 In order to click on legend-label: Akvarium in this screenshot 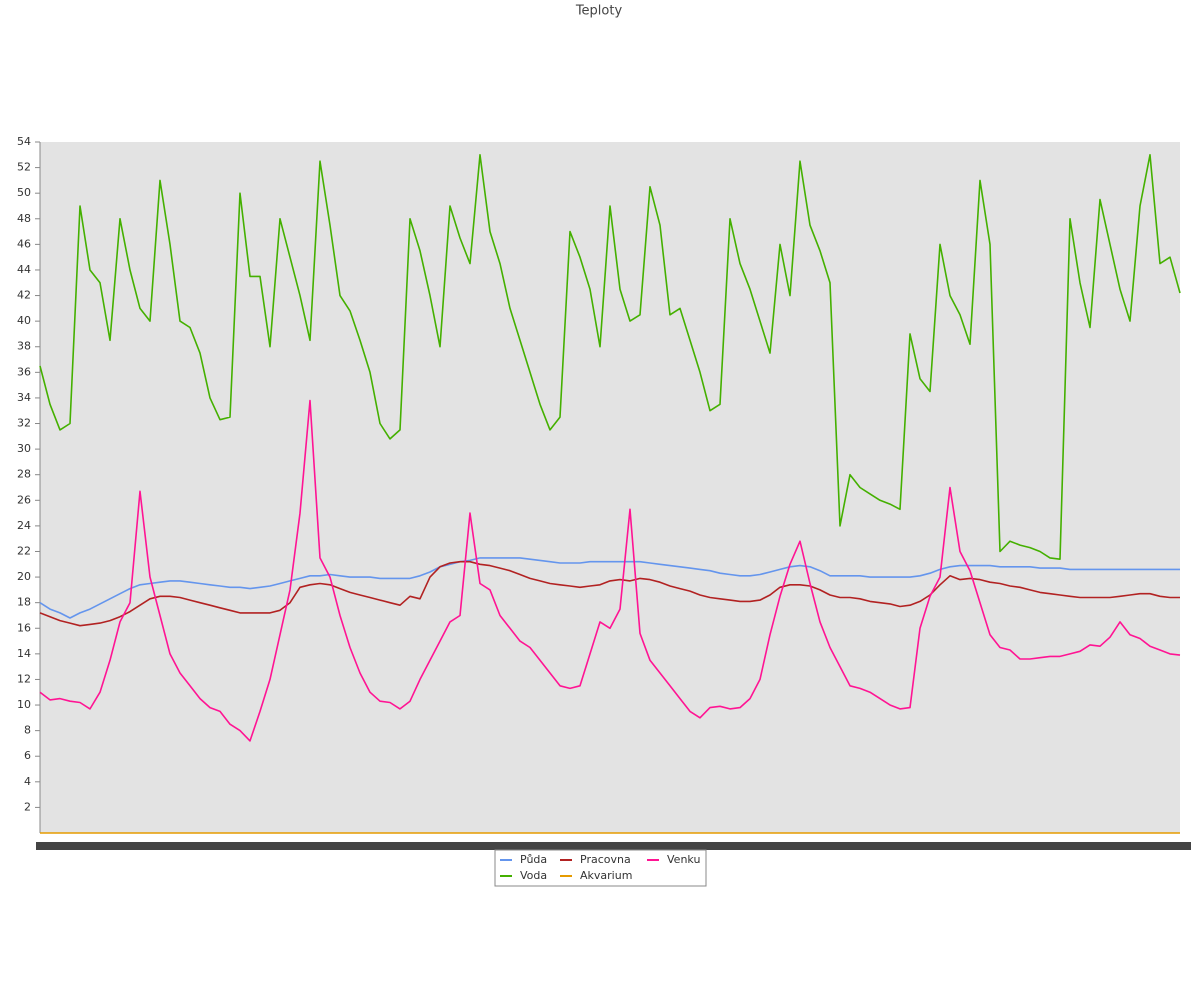, I will do `click(606, 875)`.